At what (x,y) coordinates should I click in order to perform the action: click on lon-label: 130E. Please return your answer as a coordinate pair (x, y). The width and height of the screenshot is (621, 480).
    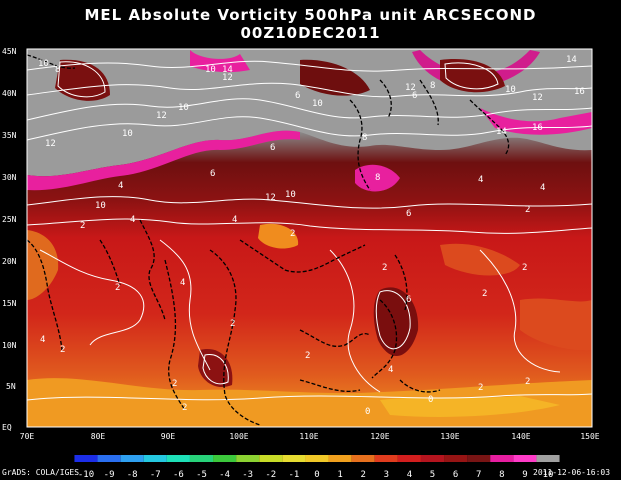
    Looking at the image, I should click on (449, 436).